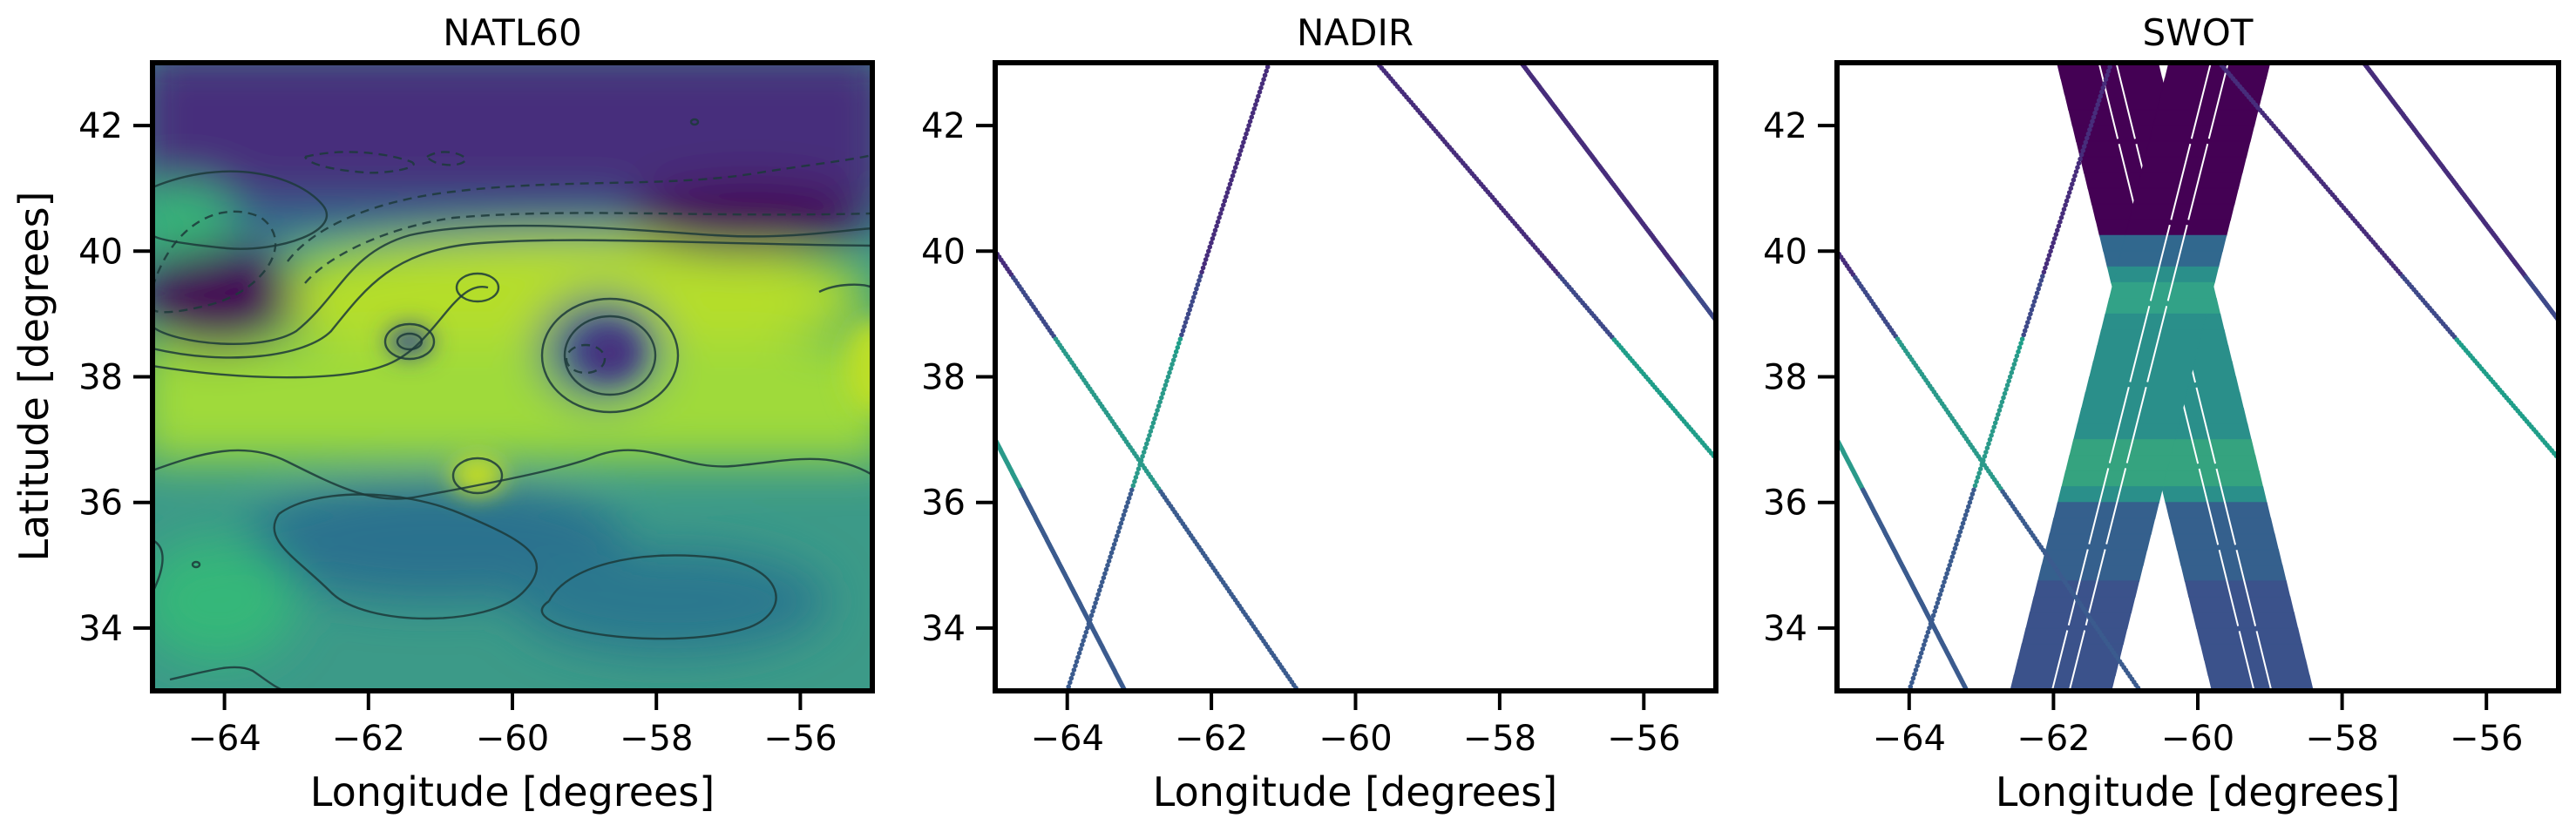 This screenshot has width=2576, height=832. What do you see at coordinates (512, 32) in the screenshot?
I see `natl60-title: NATL60` at bounding box center [512, 32].